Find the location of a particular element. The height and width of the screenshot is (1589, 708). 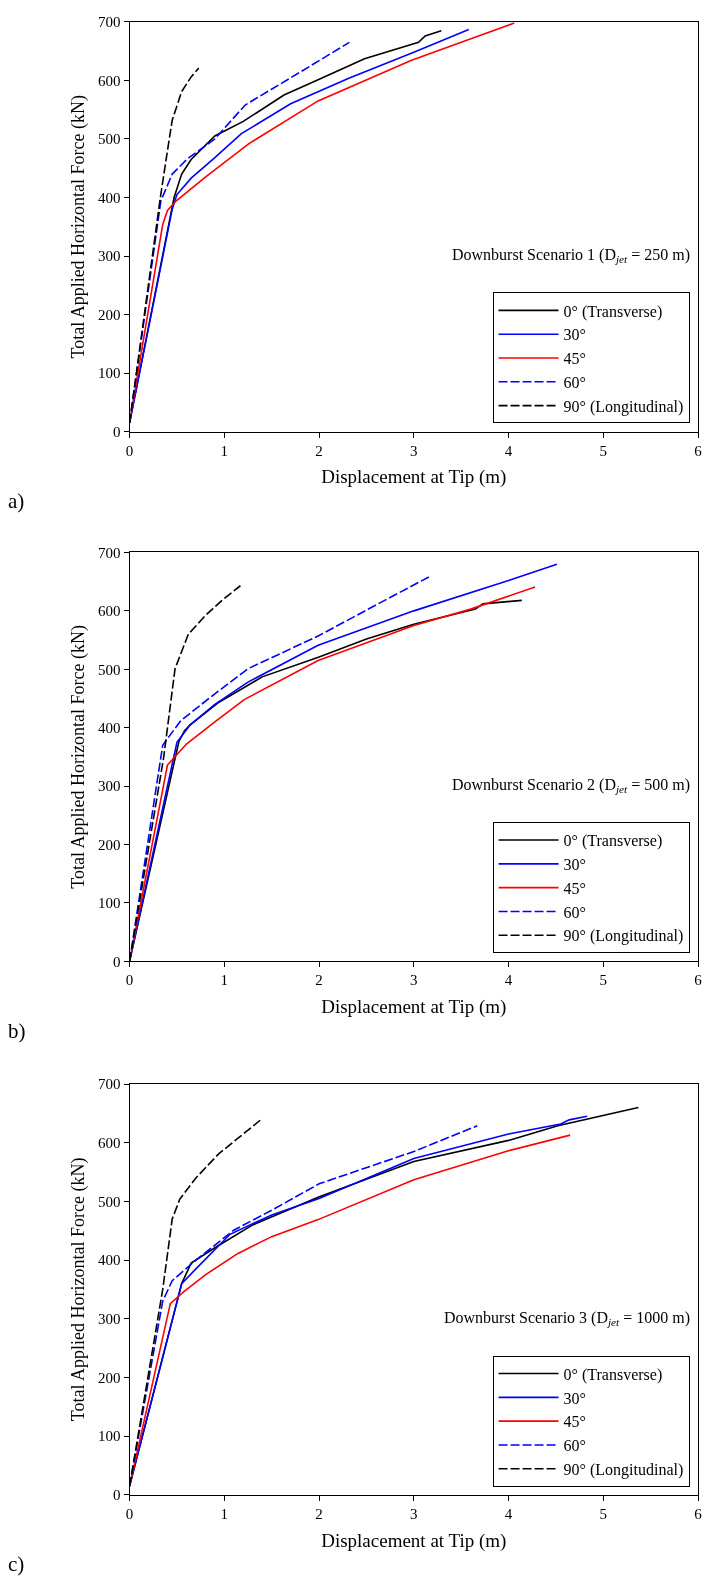

annotation: Downburst Scenario 3 (D$_{jet}$ = 1000 m) is located at coordinates (567, 1319).